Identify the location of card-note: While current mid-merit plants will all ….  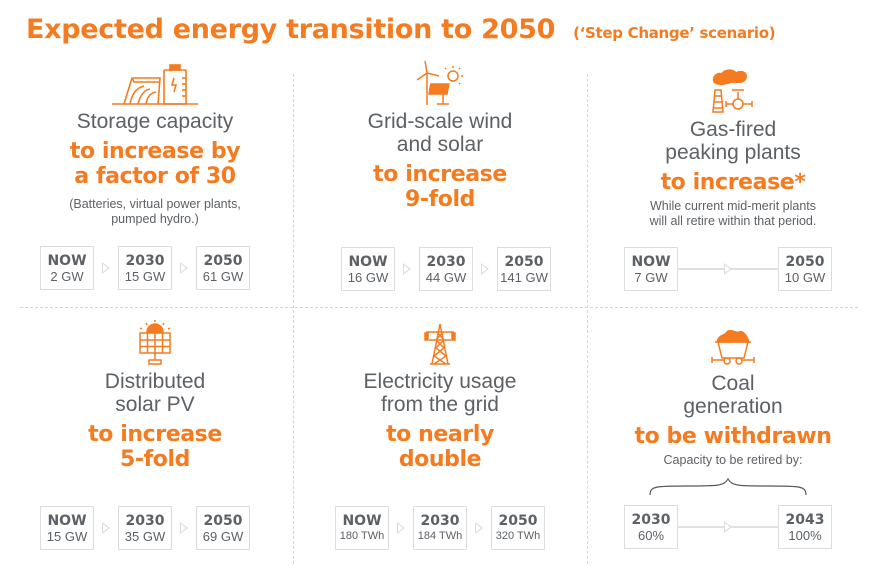
(733, 213).